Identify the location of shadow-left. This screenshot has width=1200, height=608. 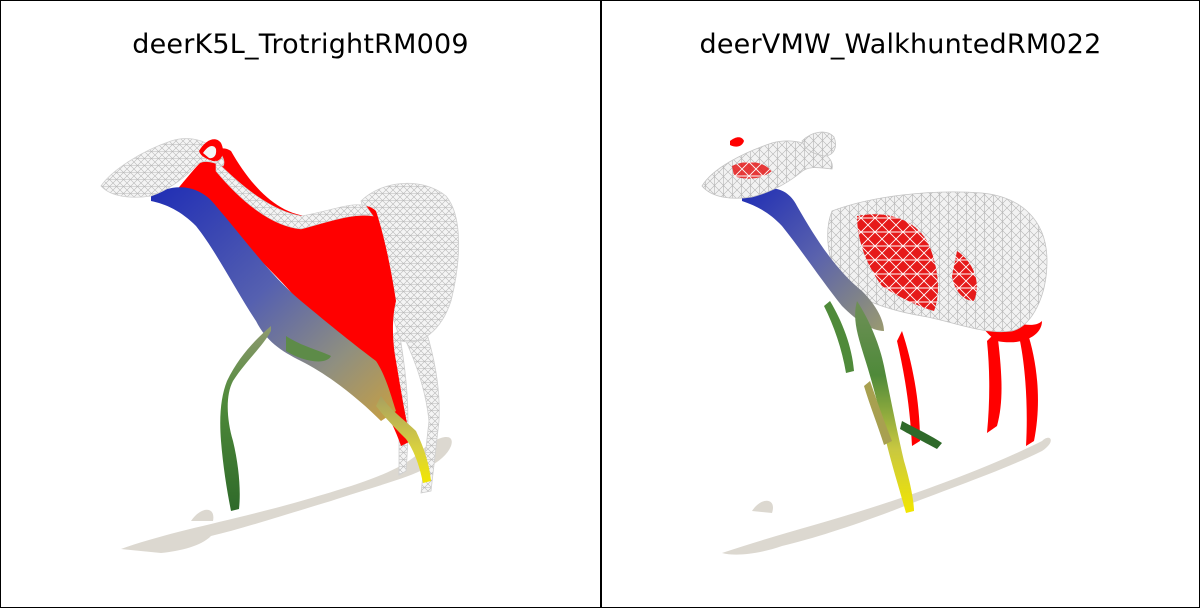
(286, 494).